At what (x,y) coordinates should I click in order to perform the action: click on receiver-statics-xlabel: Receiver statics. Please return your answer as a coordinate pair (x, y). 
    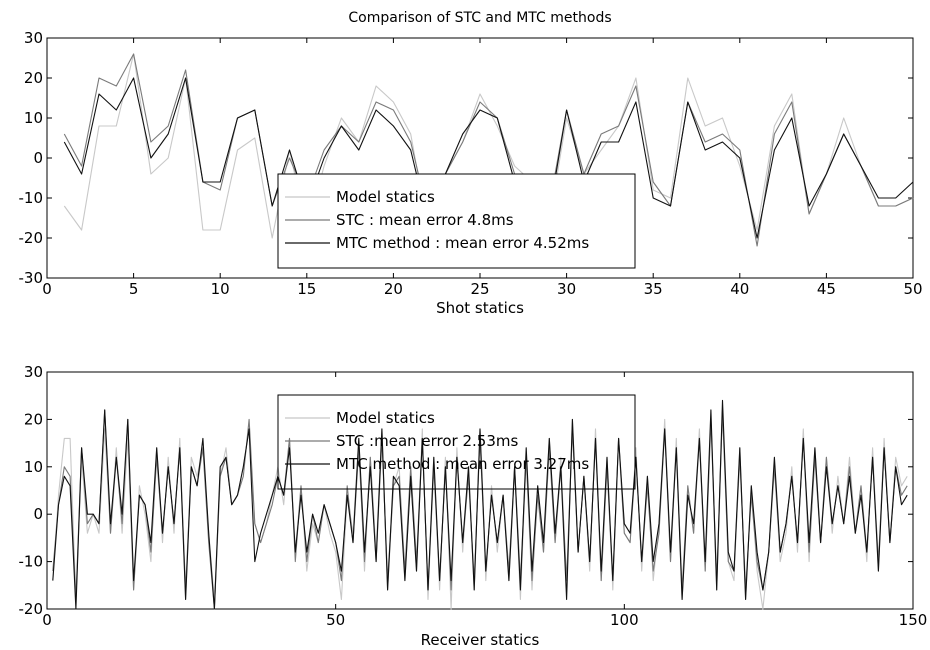
    Looking at the image, I should click on (480, 640).